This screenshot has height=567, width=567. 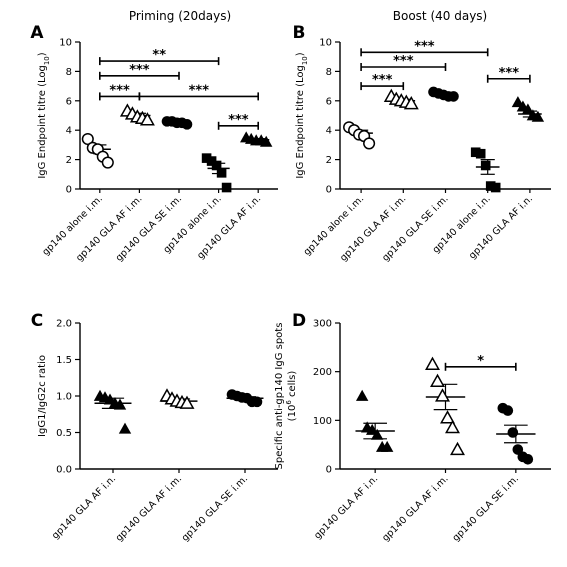 What do you see at coordinates (37, 33) in the screenshot?
I see `panel-letter: A` at bounding box center [37, 33].